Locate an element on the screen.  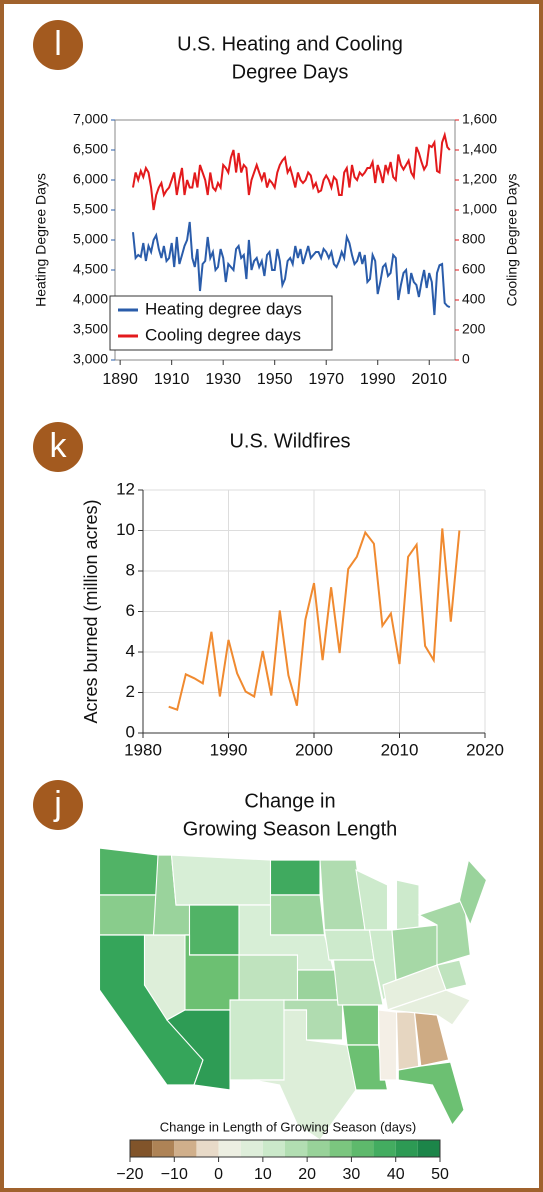
x-tick-label: 1890 is located at coordinates (120, 379).